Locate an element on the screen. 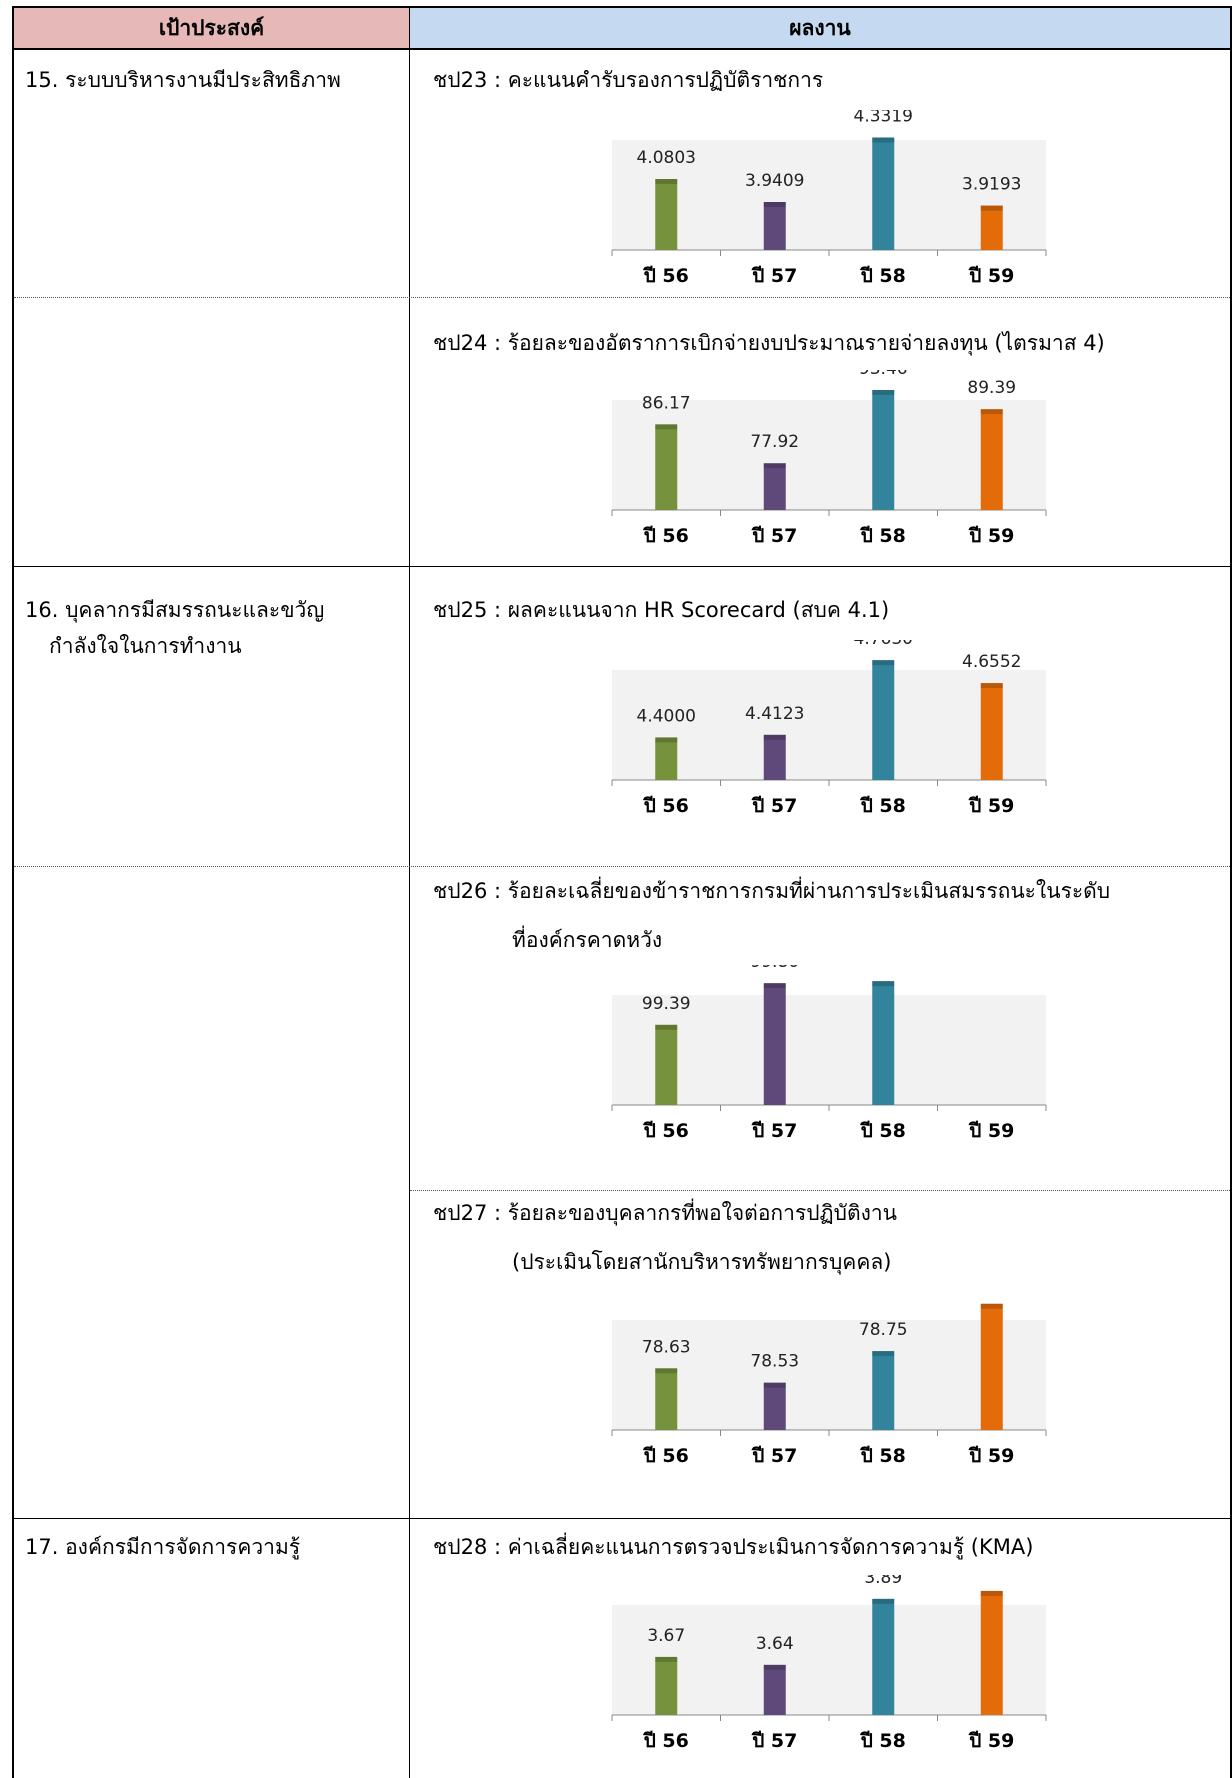  data-label: 78.63 is located at coordinates (666, 1347).